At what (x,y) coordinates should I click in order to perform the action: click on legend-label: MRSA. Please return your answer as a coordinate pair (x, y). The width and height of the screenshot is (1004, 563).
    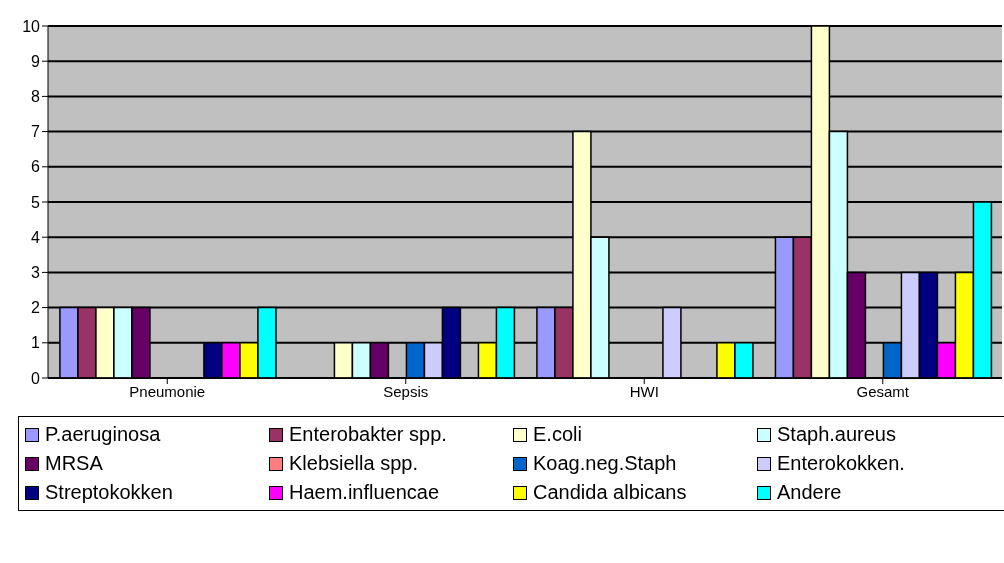
    Looking at the image, I should click on (74, 463).